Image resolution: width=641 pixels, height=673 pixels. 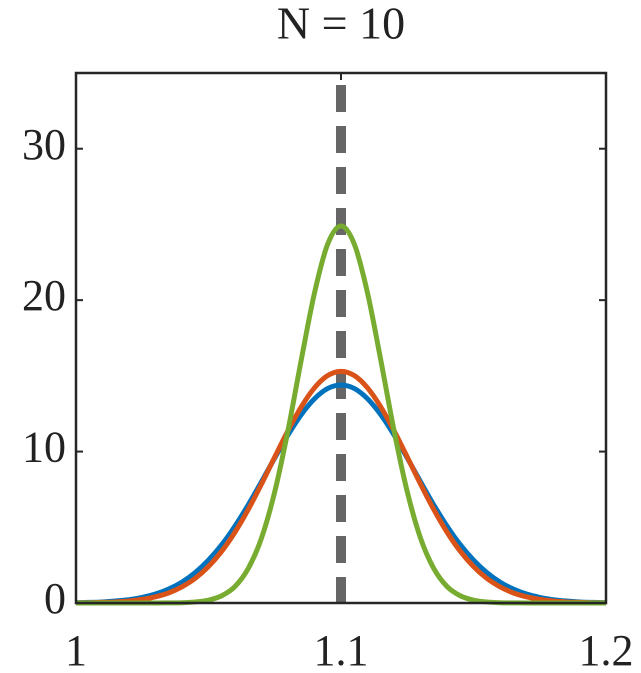 What do you see at coordinates (44, 144) in the screenshot?
I see `y-tick-label: 30` at bounding box center [44, 144].